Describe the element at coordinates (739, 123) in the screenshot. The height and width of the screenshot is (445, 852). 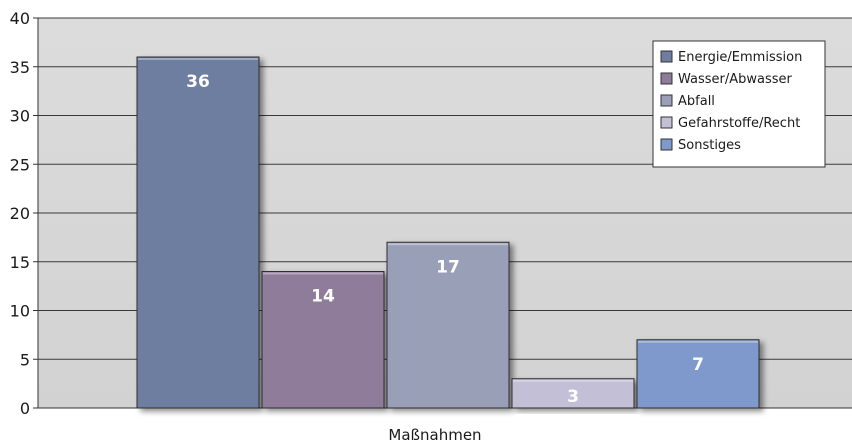
I see `legend-label: Gefahrstoffe/Recht` at that location.